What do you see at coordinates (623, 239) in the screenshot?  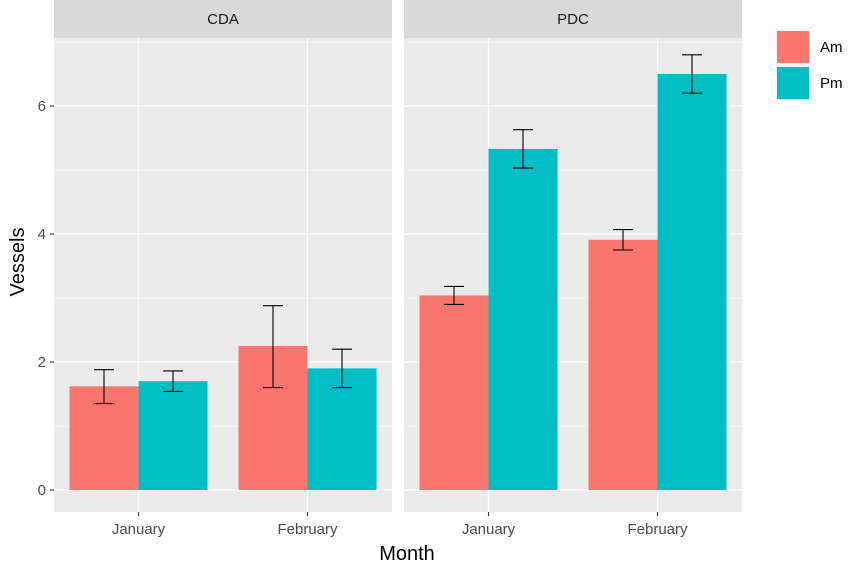 I see `errorbar-pdc-february-am` at bounding box center [623, 239].